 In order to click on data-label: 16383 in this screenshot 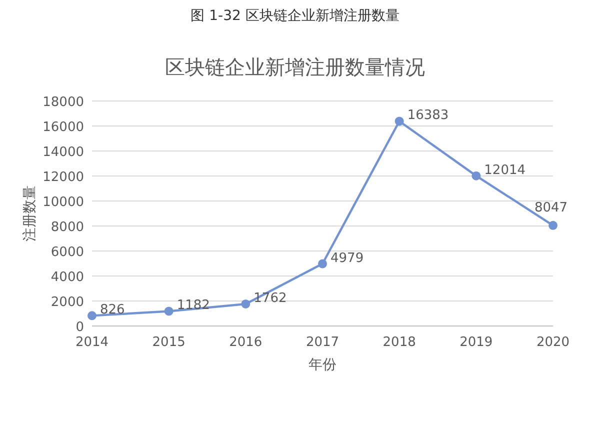, I will do `click(428, 116)`.